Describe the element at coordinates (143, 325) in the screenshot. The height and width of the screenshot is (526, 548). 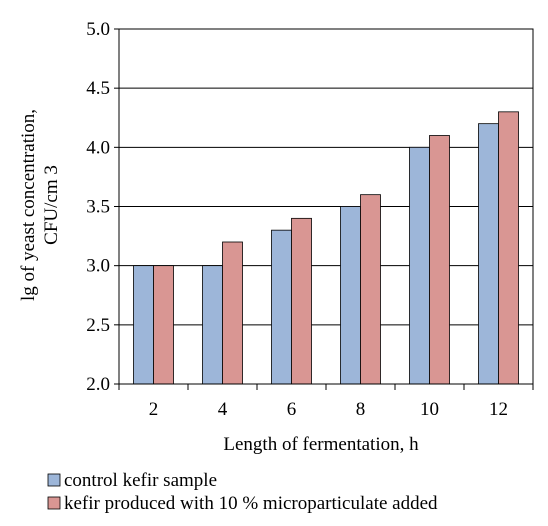
I see `bar-control-2h` at that location.